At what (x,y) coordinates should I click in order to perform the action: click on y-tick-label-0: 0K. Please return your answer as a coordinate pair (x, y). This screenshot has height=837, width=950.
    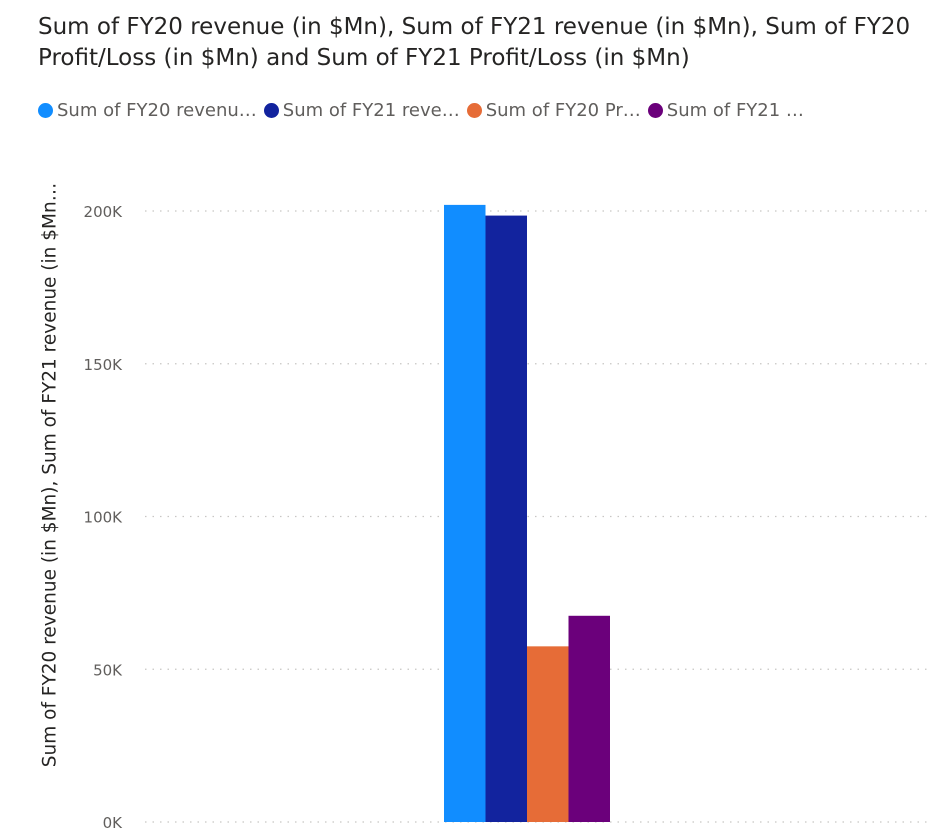
    Looking at the image, I should click on (113, 823).